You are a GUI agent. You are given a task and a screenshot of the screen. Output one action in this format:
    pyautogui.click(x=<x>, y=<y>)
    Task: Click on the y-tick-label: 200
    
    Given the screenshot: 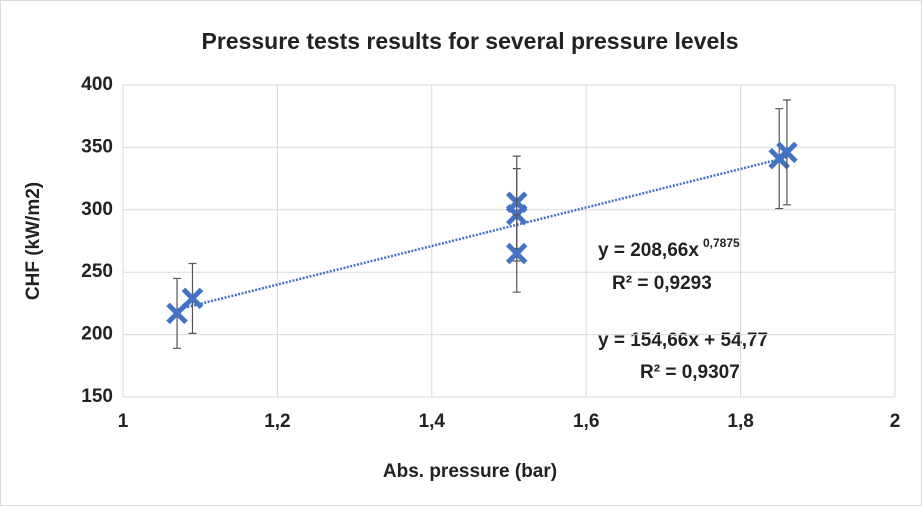 What is the action you would take?
    pyautogui.click(x=97, y=334)
    